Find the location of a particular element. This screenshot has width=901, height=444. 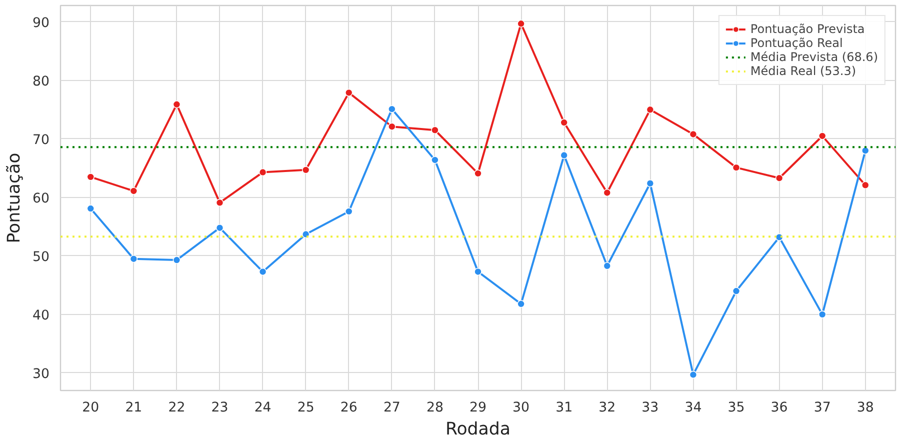

x-tick-label: 22 is located at coordinates (177, 408).